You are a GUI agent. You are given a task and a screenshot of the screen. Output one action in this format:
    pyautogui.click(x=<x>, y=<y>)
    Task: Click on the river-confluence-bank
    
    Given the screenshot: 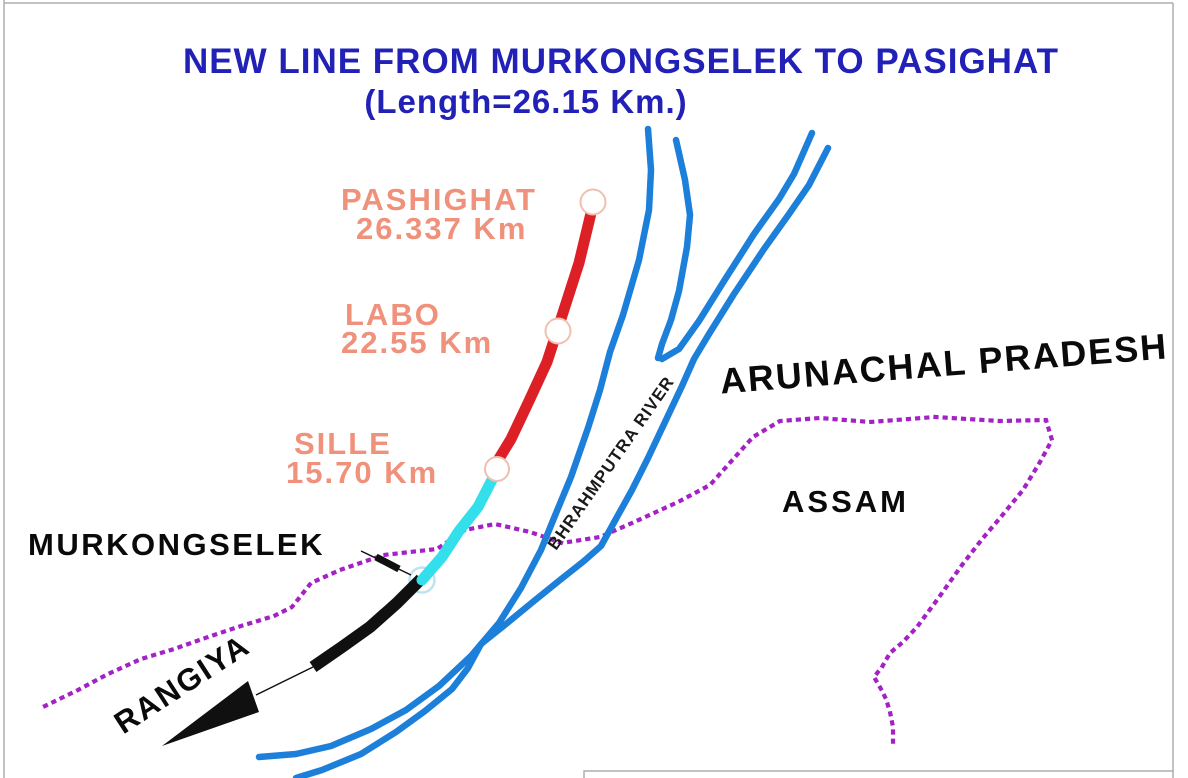 What is the action you would take?
    pyautogui.click(x=674, y=249)
    